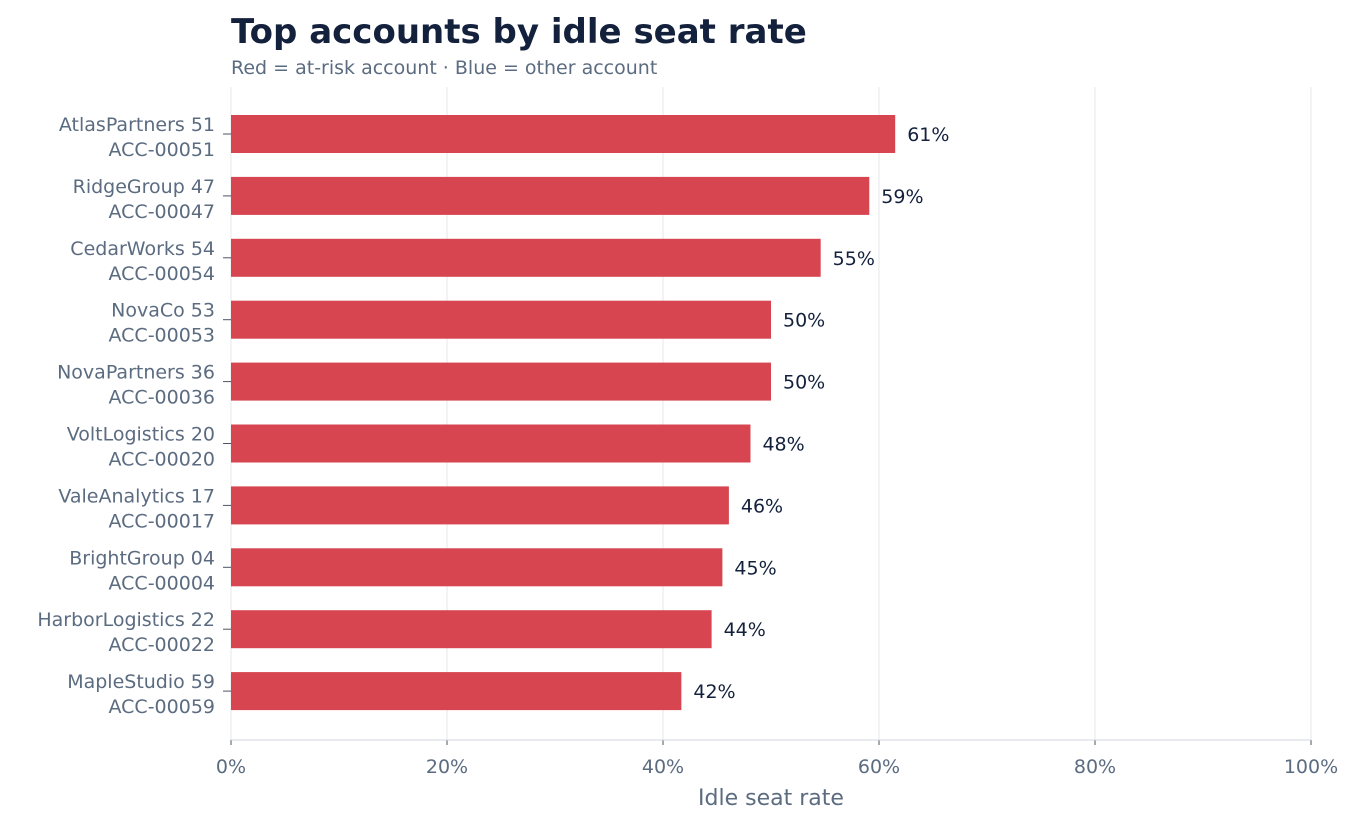 This screenshot has height=832, width=1358. I want to click on y-tick-label-id: ACC-00047, so click(162, 212).